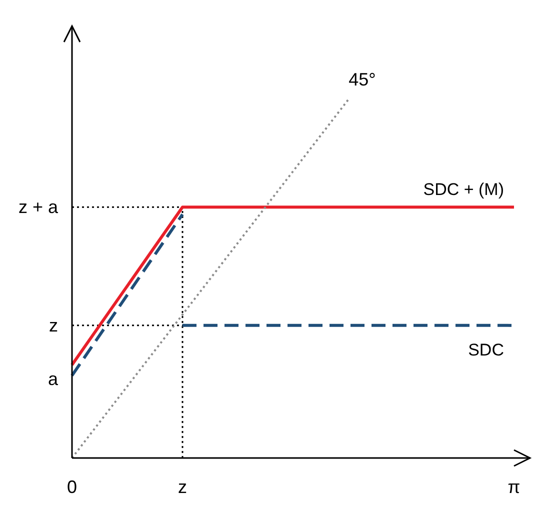 Image resolution: width=556 pixels, height=508 pixels. I want to click on ref-line-label: z, so click(53, 325).